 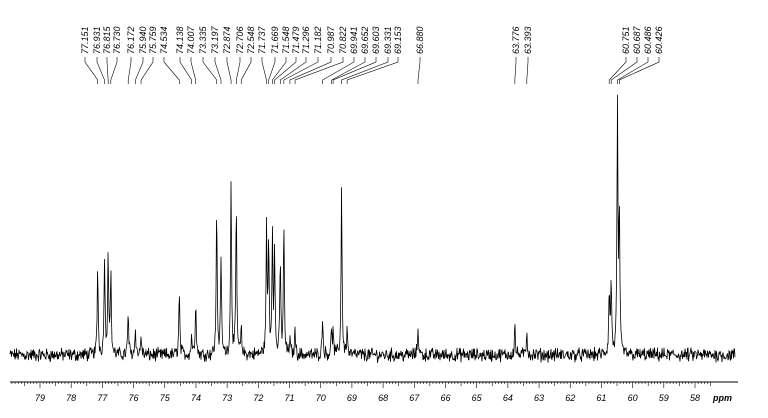 What do you see at coordinates (227, 398) in the screenshot?
I see `tick-label: 73` at bounding box center [227, 398].